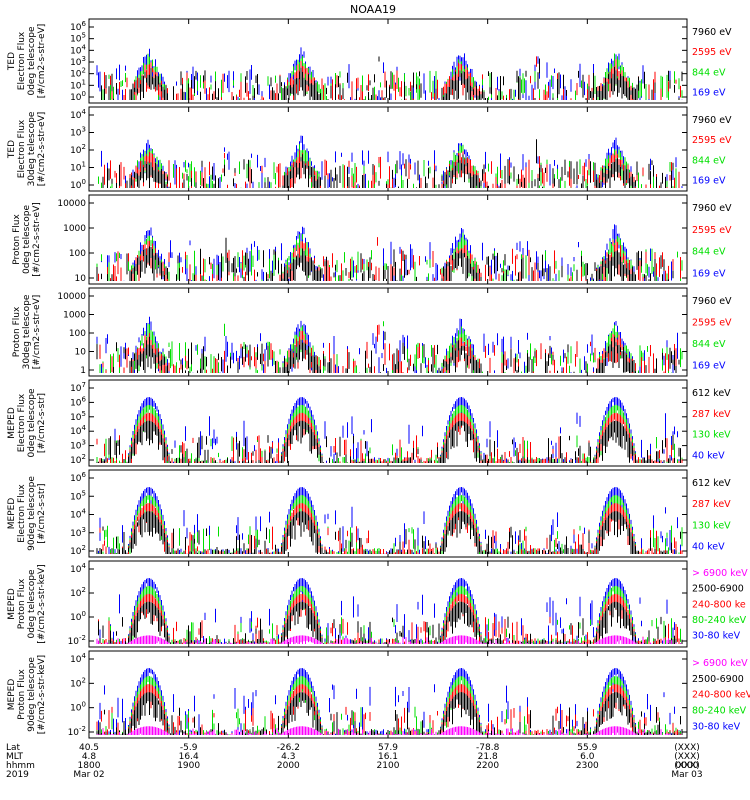  I want to click on x-tick-mlt: 4.3, so click(288, 757).